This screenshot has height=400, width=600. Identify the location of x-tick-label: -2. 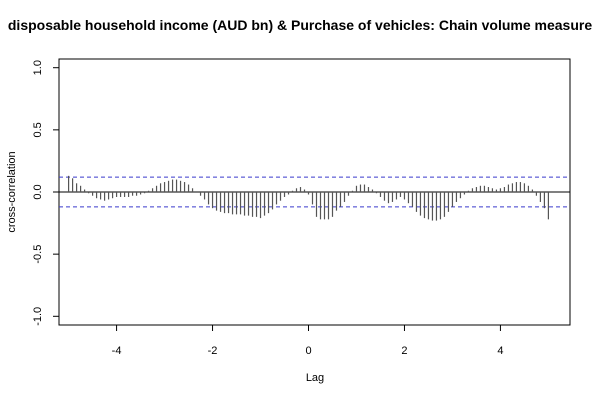
(213, 351).